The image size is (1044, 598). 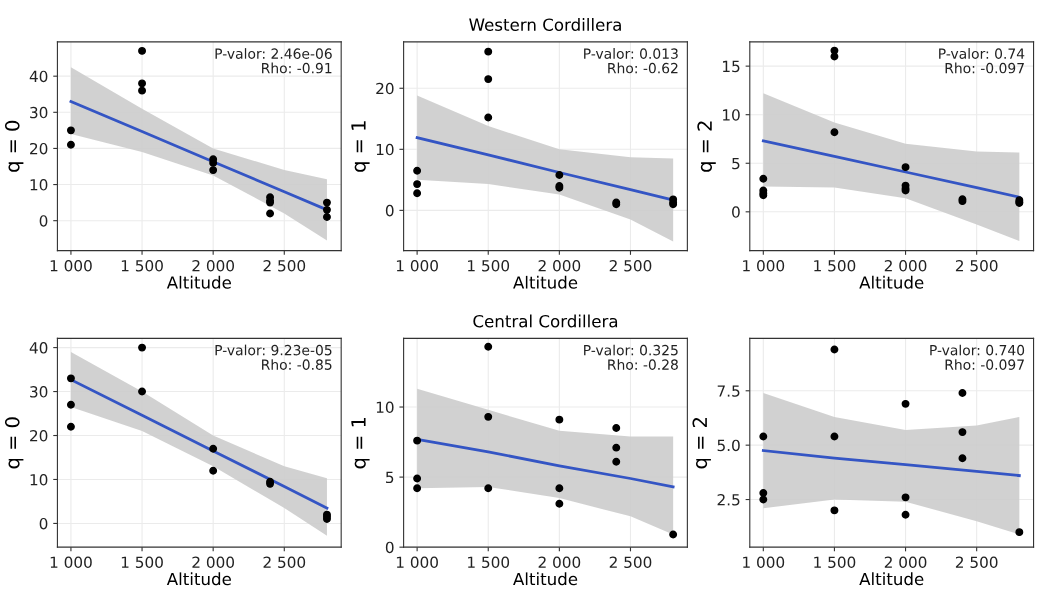 What do you see at coordinates (643, 364) in the screenshot?
I see `annotation: Rho: -0.28` at bounding box center [643, 364].